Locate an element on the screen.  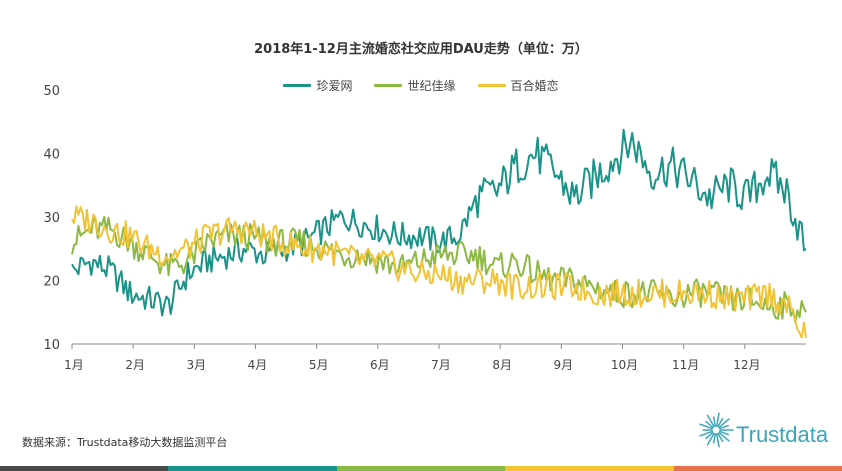
x-tick-label: 3月 is located at coordinates (197, 365).